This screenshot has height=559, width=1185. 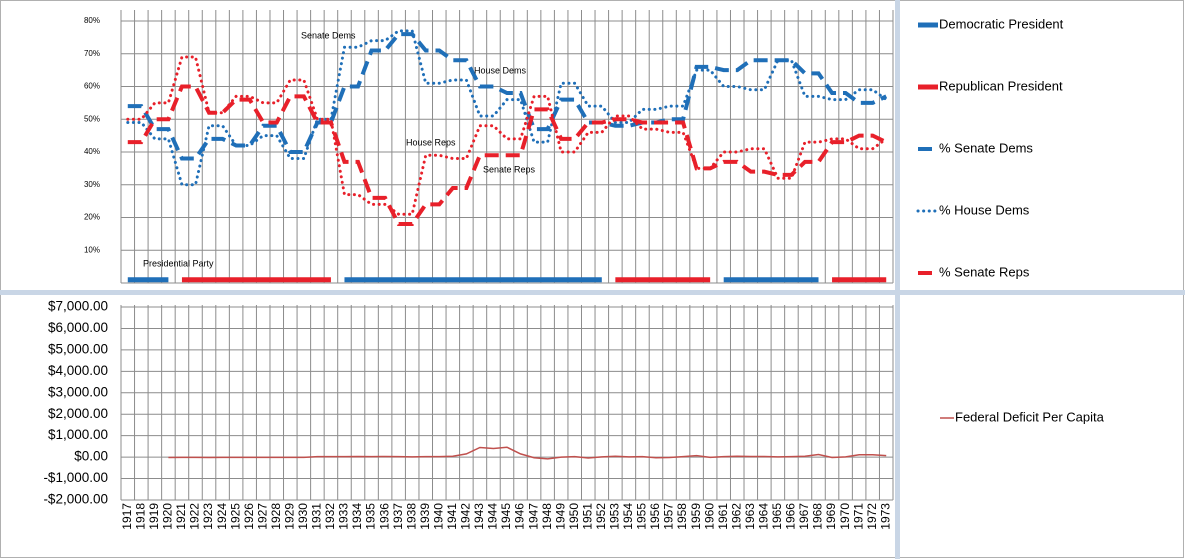 I want to click on x-tick-label: 1945, so click(x=506, y=516).